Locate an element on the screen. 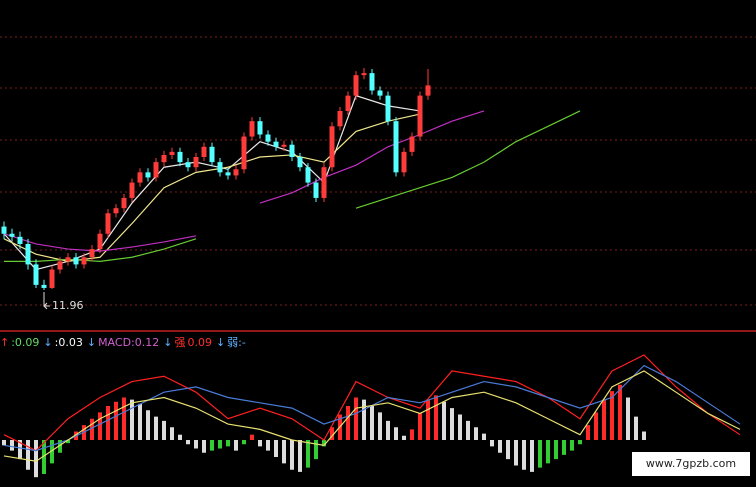 The width and height of the screenshot is (756, 487). low-label: 11.96 is located at coordinates (68, 305).